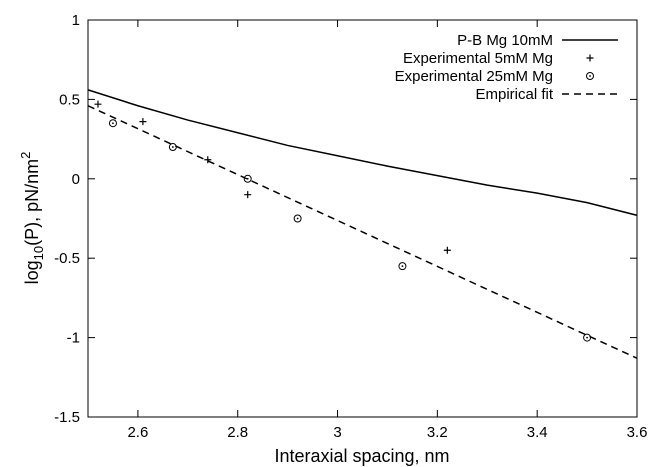 This screenshot has width=651, height=467. Describe the element at coordinates (237, 432) in the screenshot. I see `x-tick-label: 2.8` at that location.